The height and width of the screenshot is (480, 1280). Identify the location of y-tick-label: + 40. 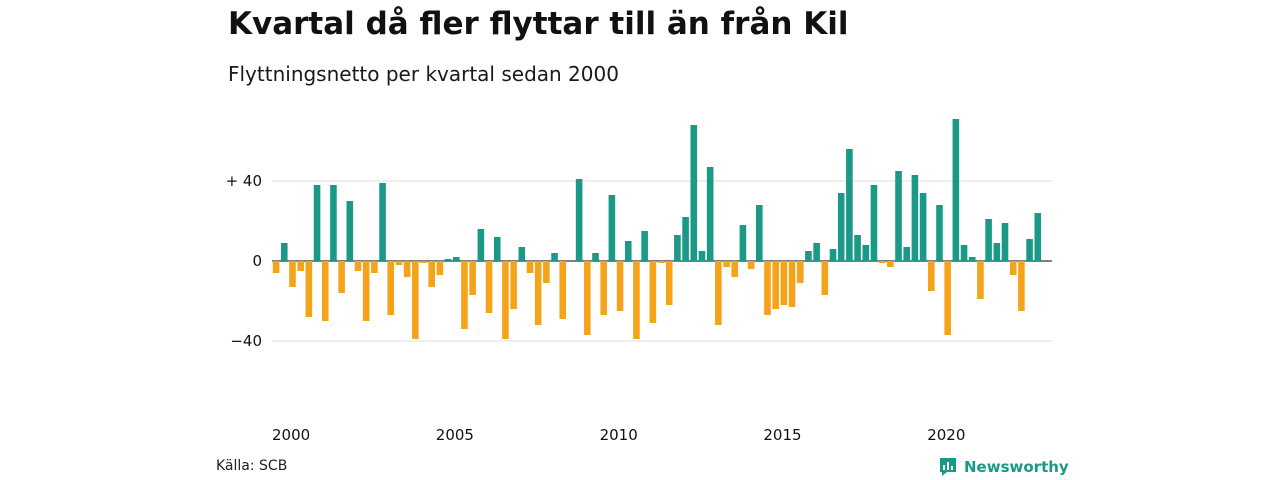
(244, 181).